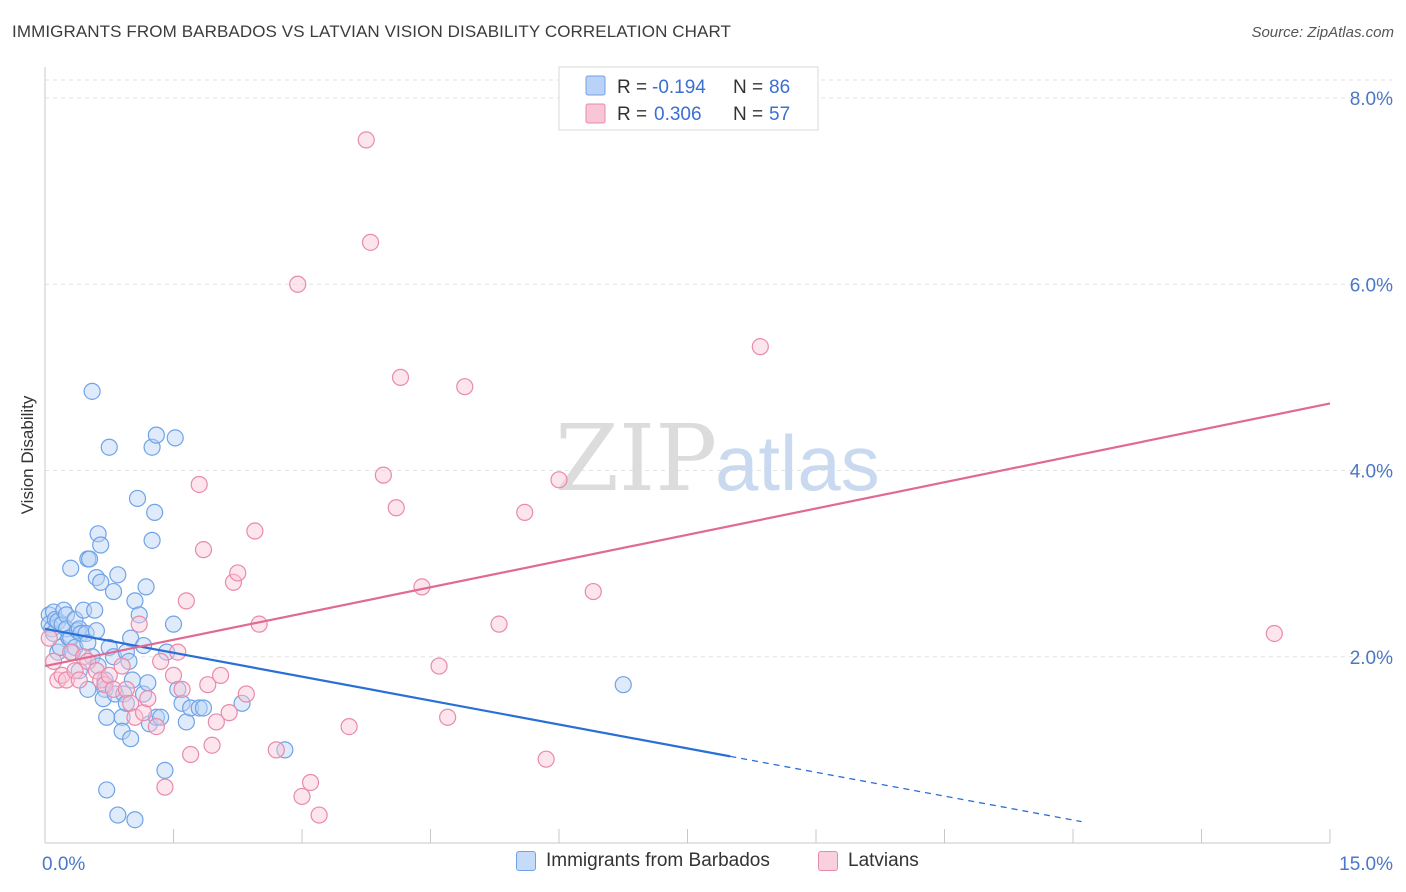  Describe the element at coordinates (1371, 285) in the screenshot. I see `y-tick-label: 6.0%` at that location.